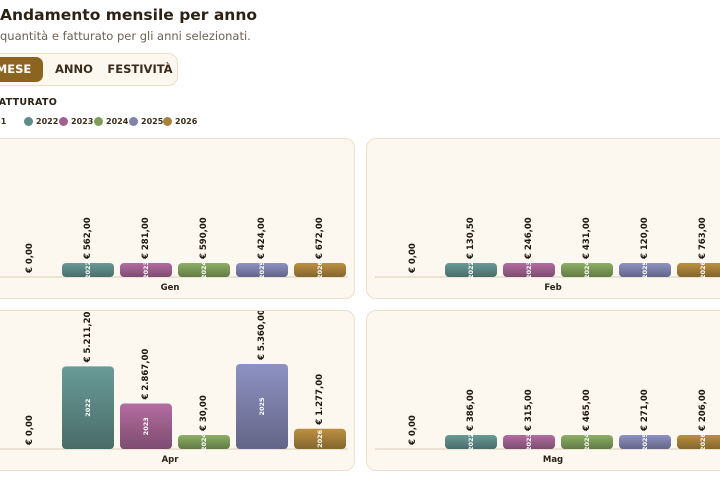 The width and height of the screenshot is (720, 480). I want to click on bar-mag-2024, so click(587, 442).